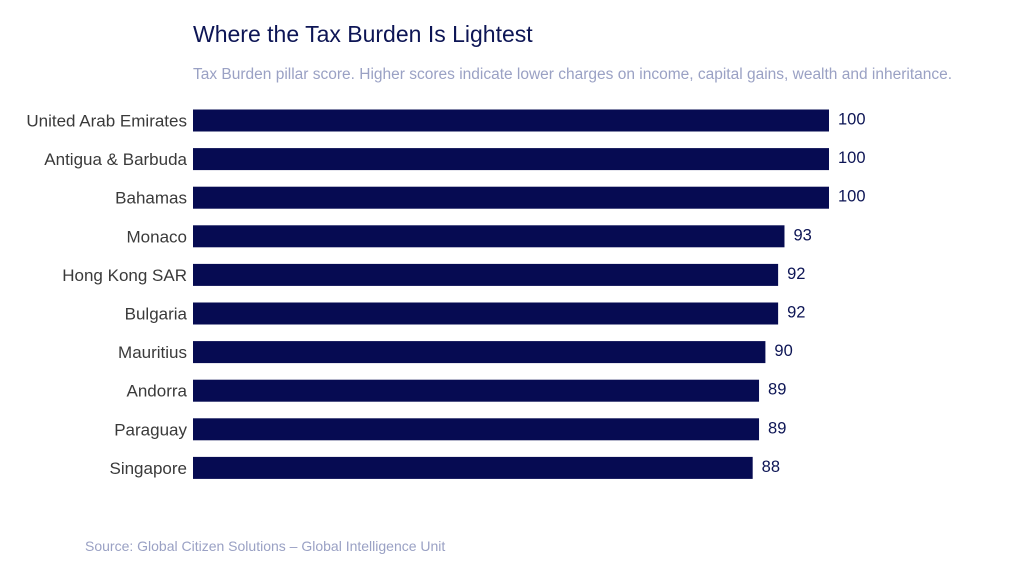  What do you see at coordinates (152, 352) in the screenshot?
I see `category-label: Mauritius` at bounding box center [152, 352].